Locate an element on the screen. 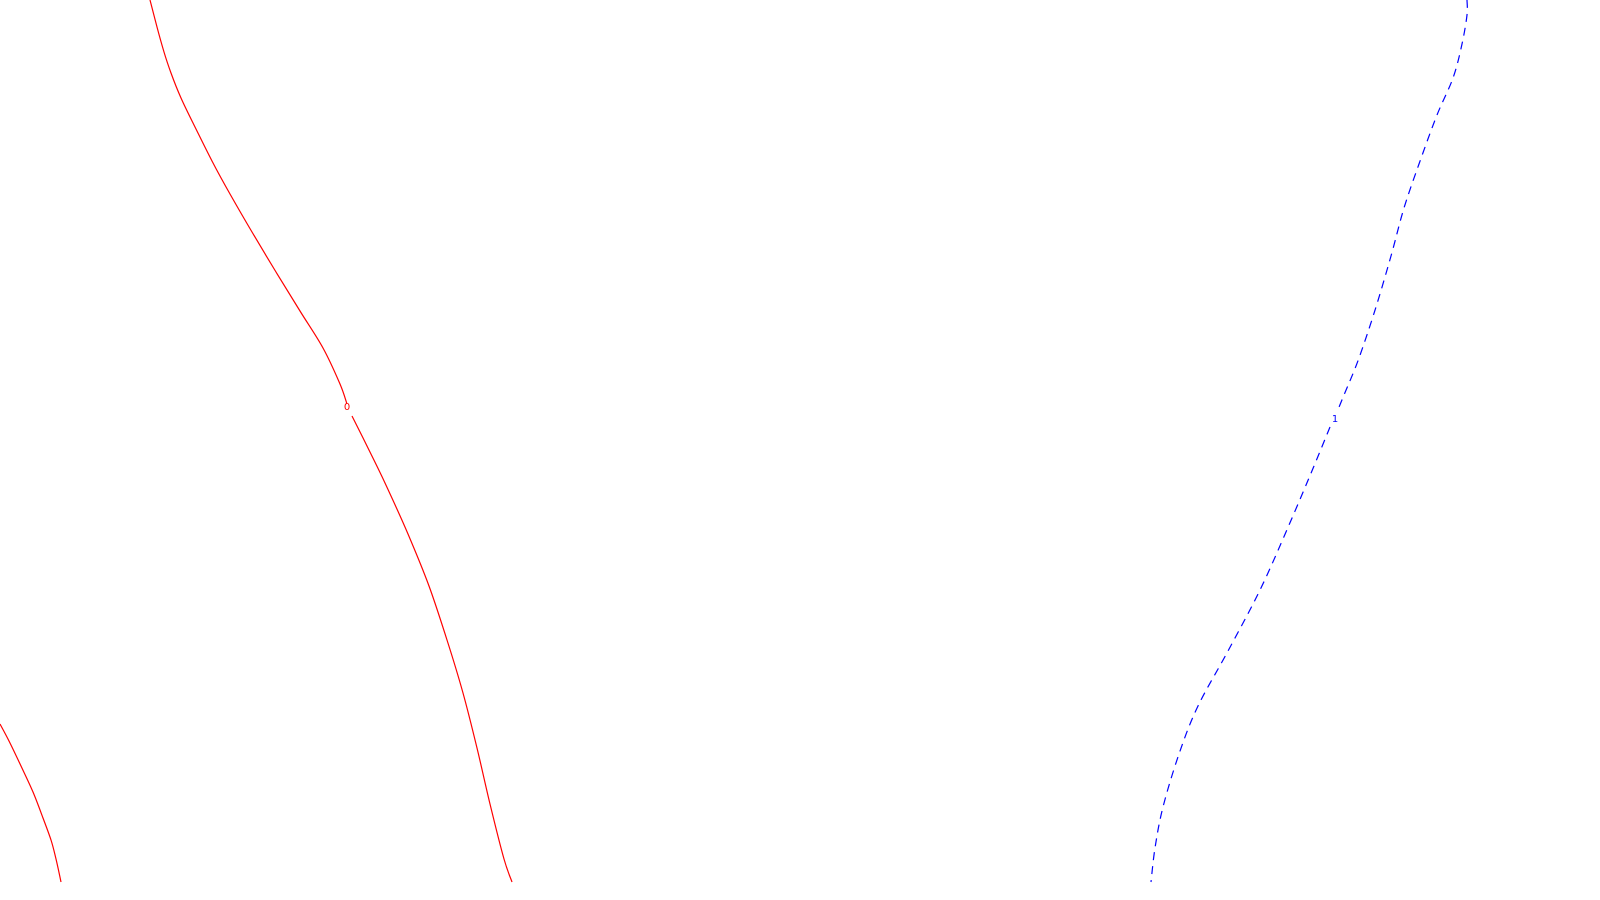 Image resolution: width=1600 pixels, height=900 pixels. contour-labels: 01 is located at coordinates (841, 413).